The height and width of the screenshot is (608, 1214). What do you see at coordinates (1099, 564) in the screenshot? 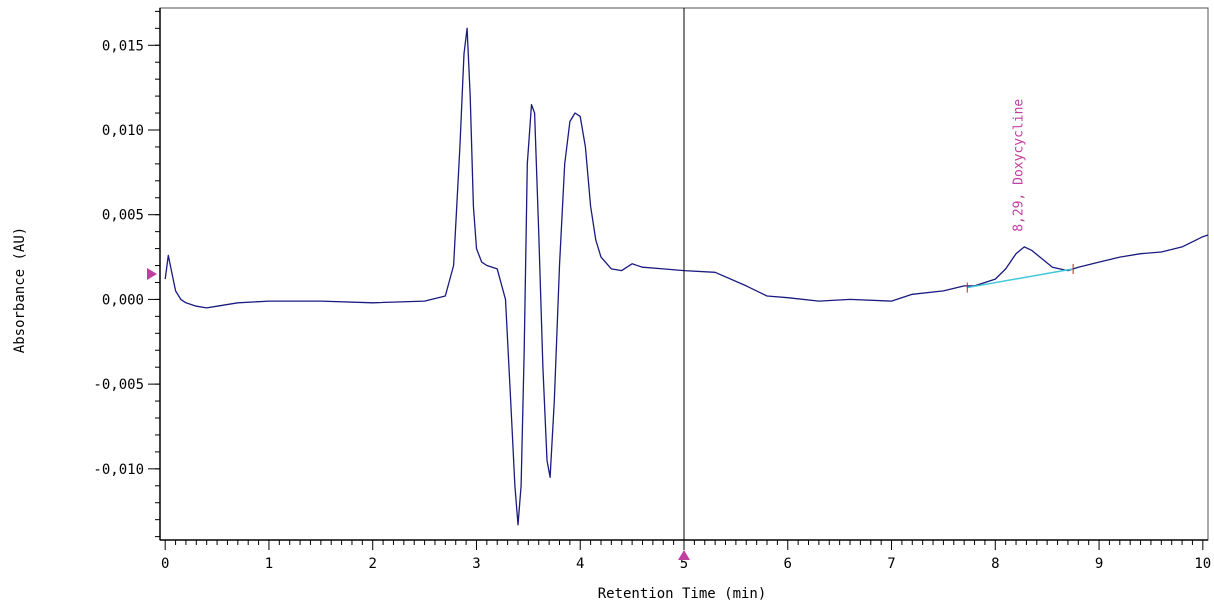
I see `x-tick-label: 9` at bounding box center [1099, 564].